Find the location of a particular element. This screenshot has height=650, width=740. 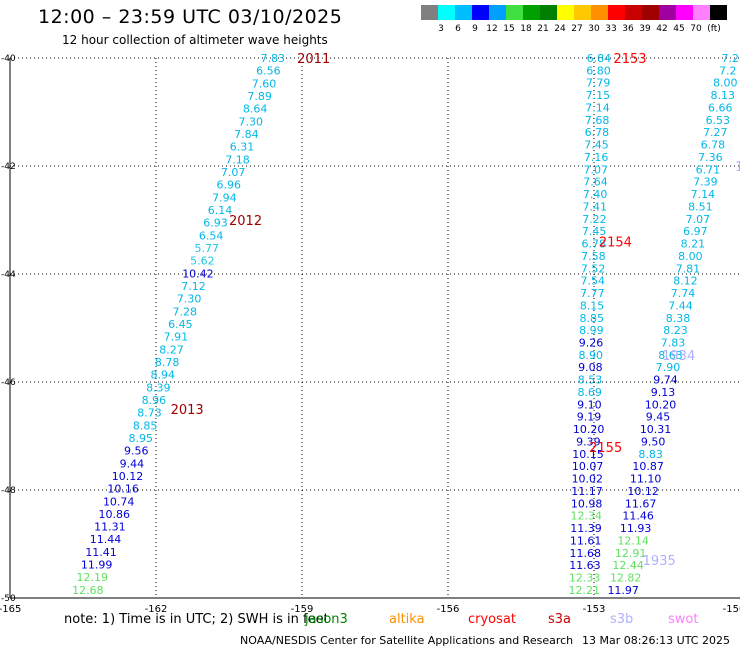

wave-height-value: 7.74 is located at coordinates (683, 293).